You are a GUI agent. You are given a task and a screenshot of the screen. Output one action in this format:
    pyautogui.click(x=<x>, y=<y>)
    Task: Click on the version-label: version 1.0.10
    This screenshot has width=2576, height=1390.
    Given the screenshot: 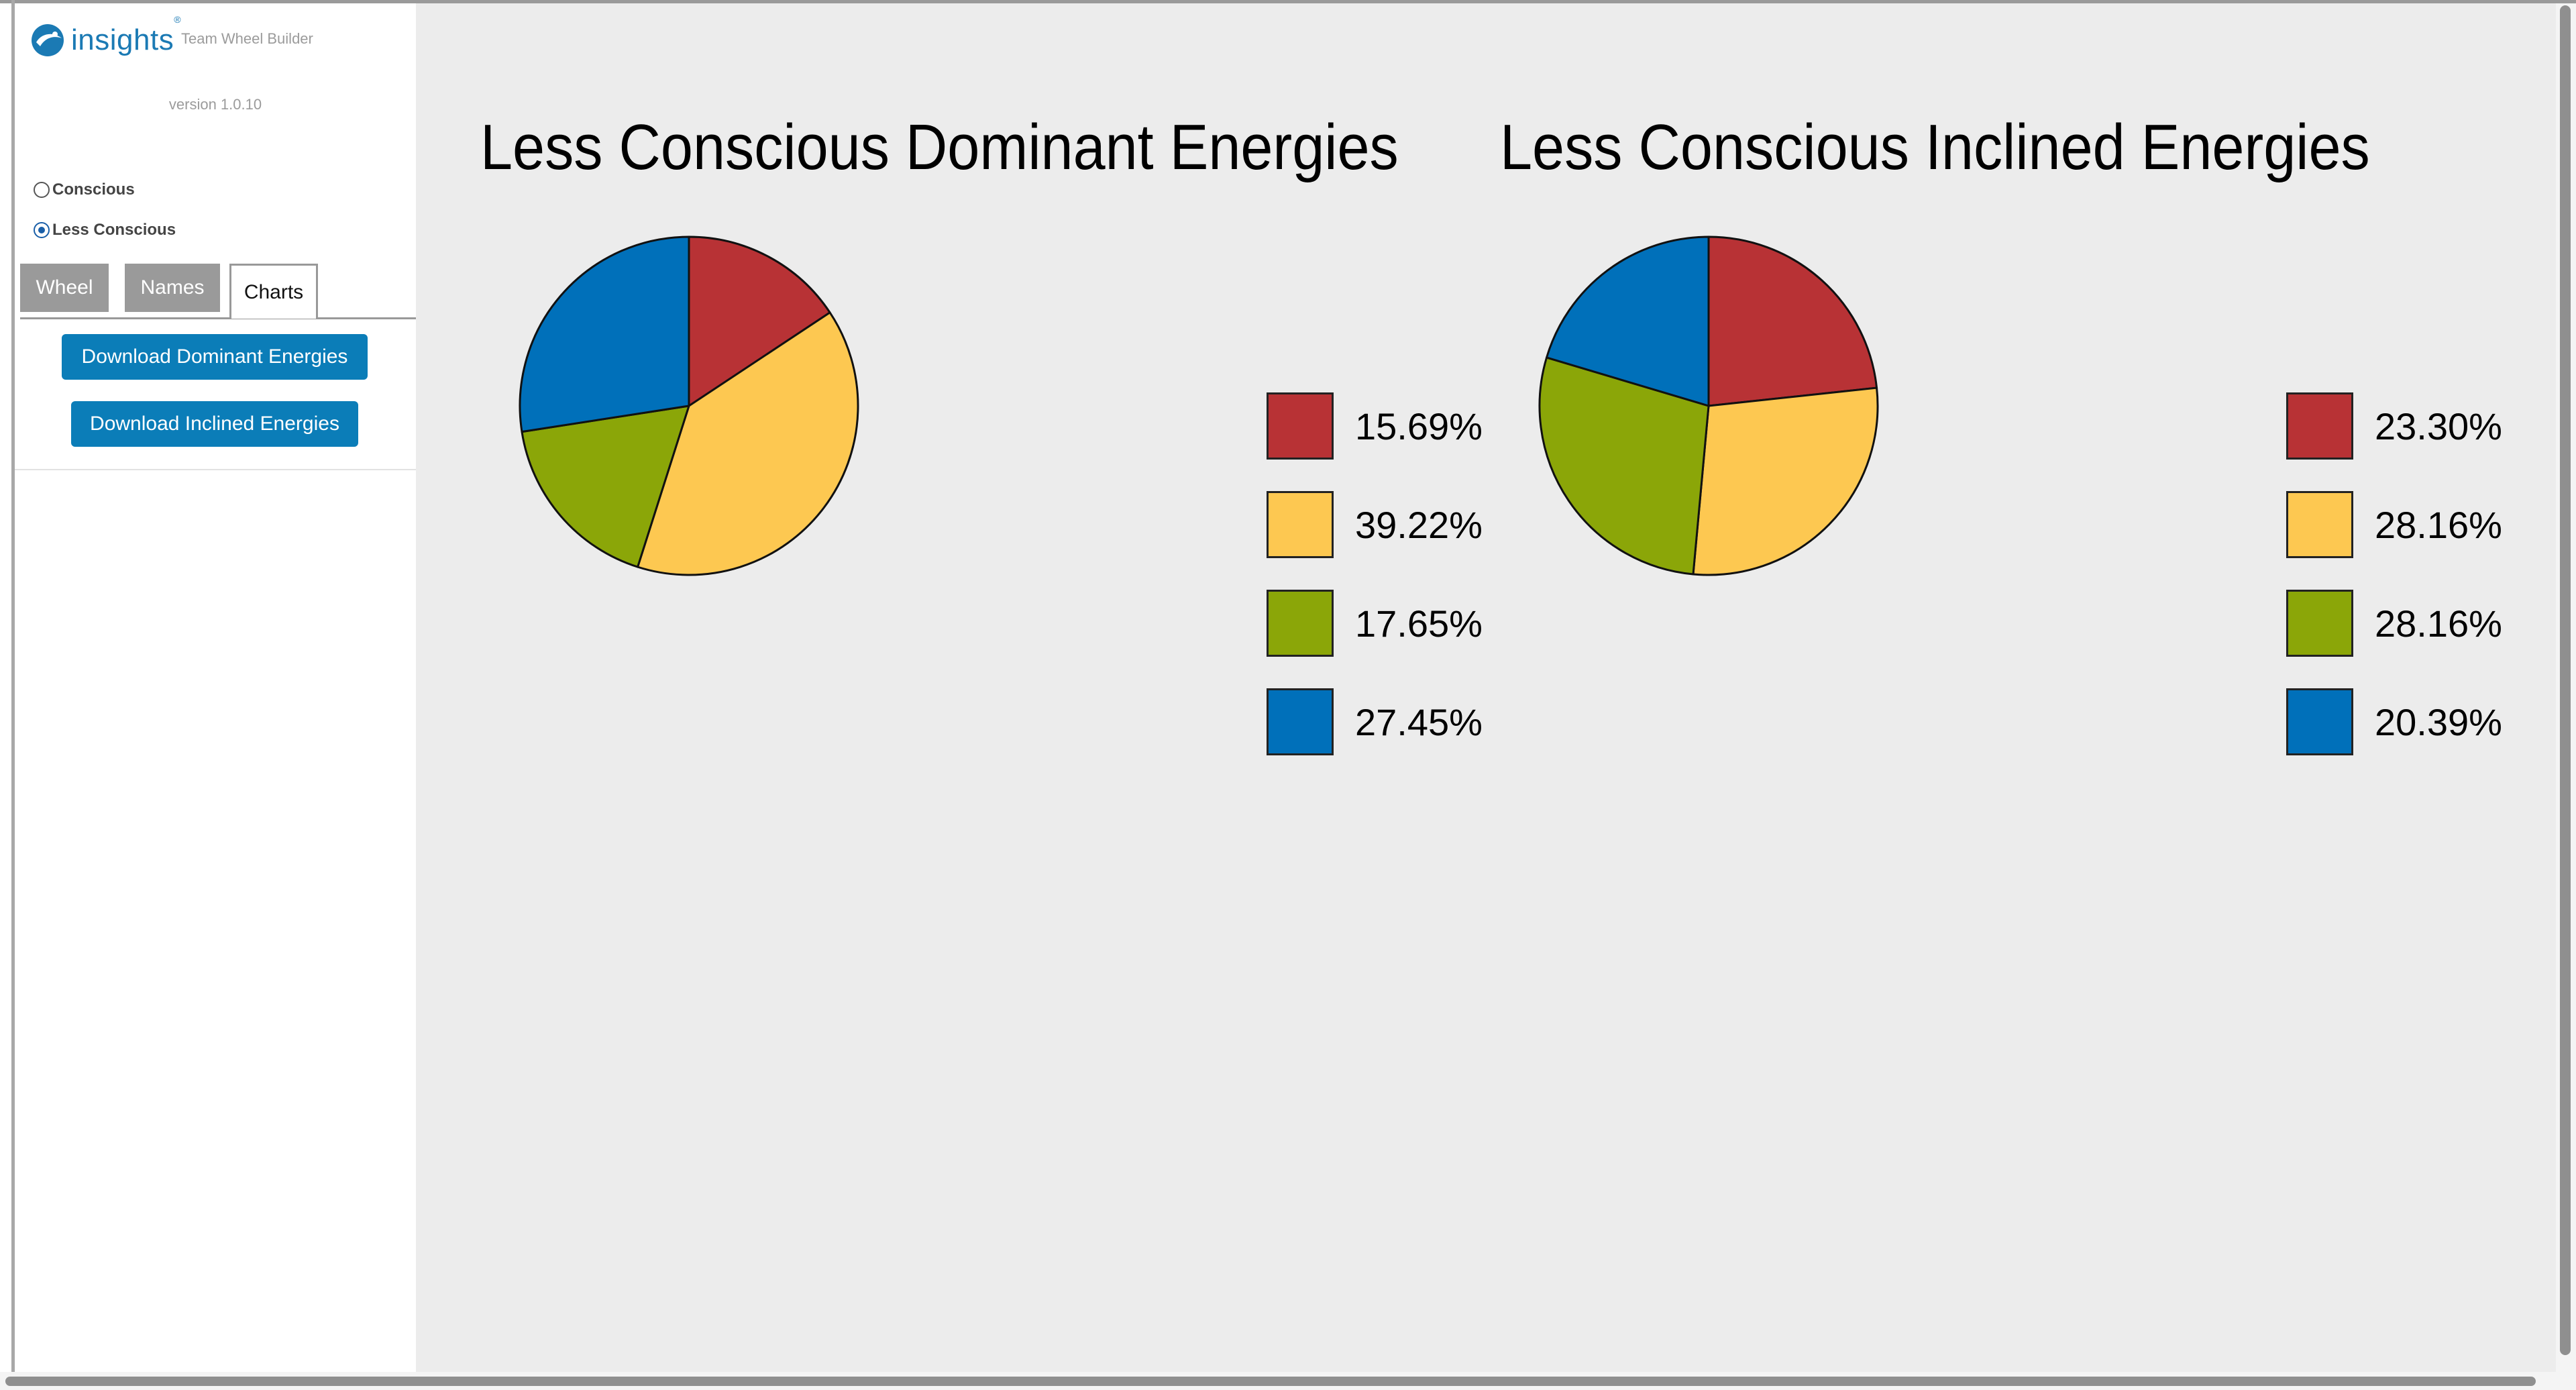 What is the action you would take?
    pyautogui.click(x=215, y=104)
    